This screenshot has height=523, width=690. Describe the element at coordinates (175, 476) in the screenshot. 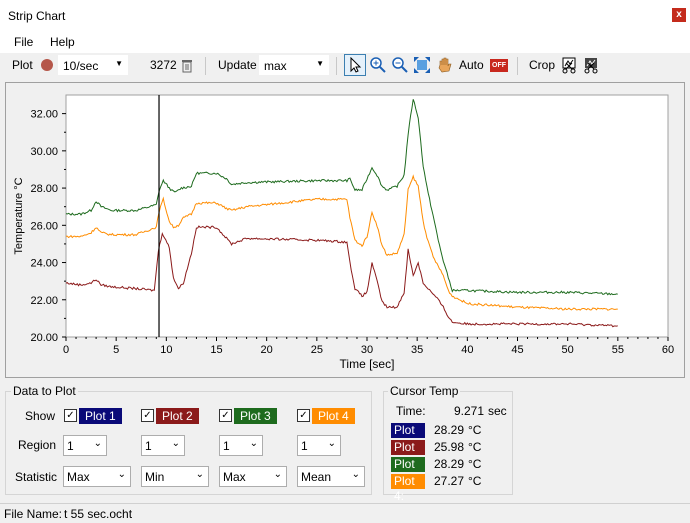

I see `plot-2-statistic-select: Min ⌄` at that location.